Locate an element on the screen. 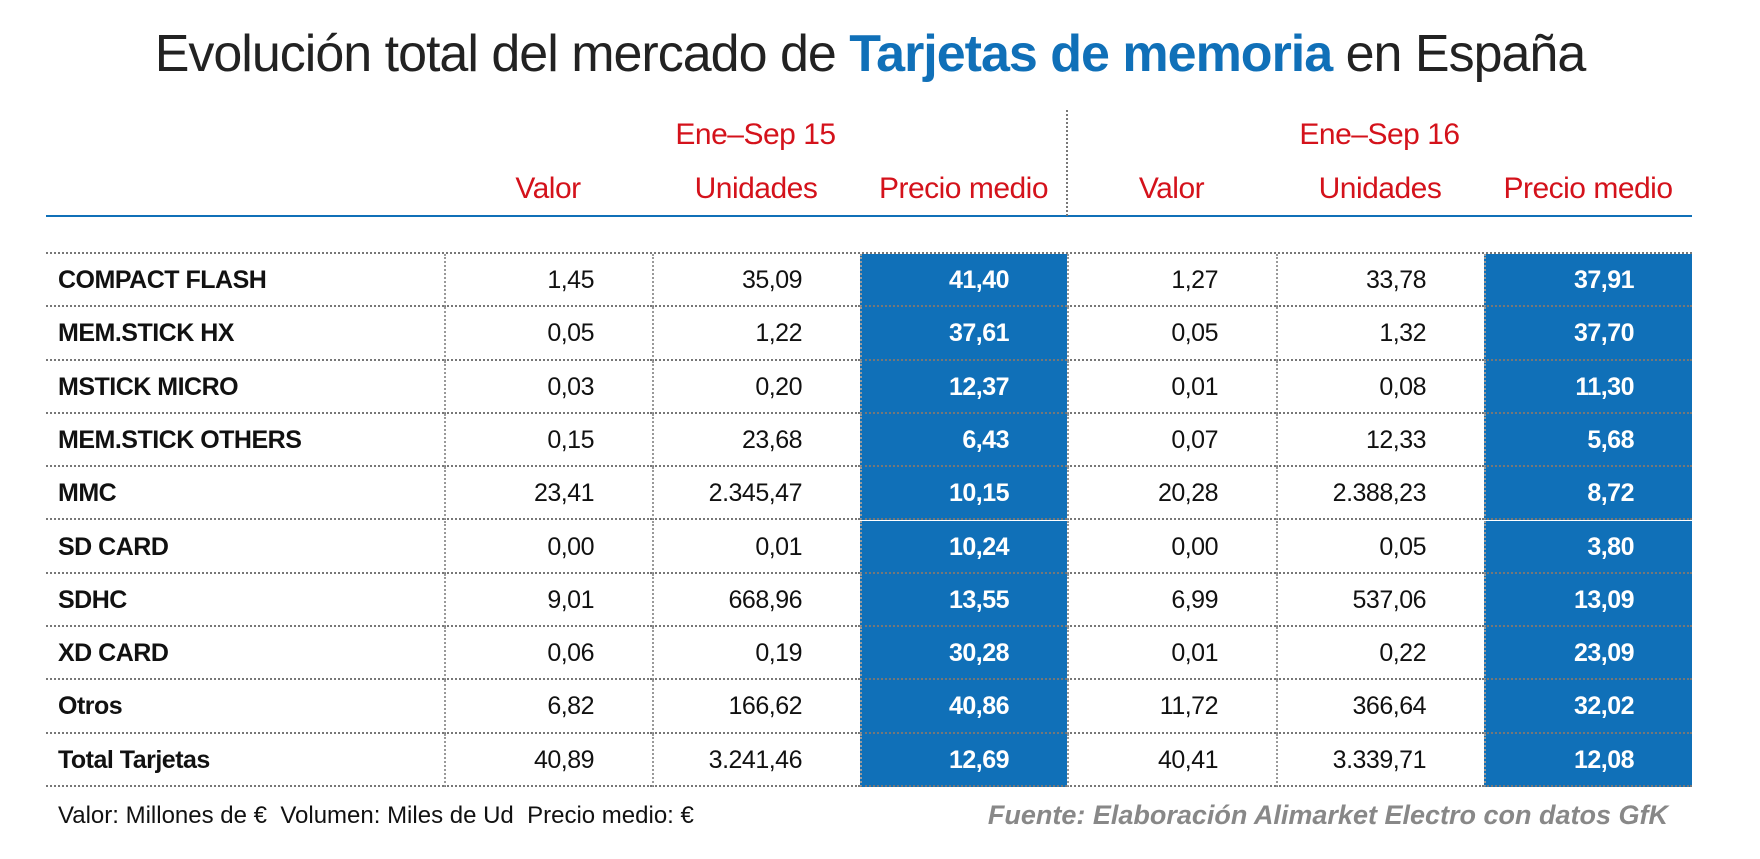  table-cell: 41,40 is located at coordinates (963, 281).